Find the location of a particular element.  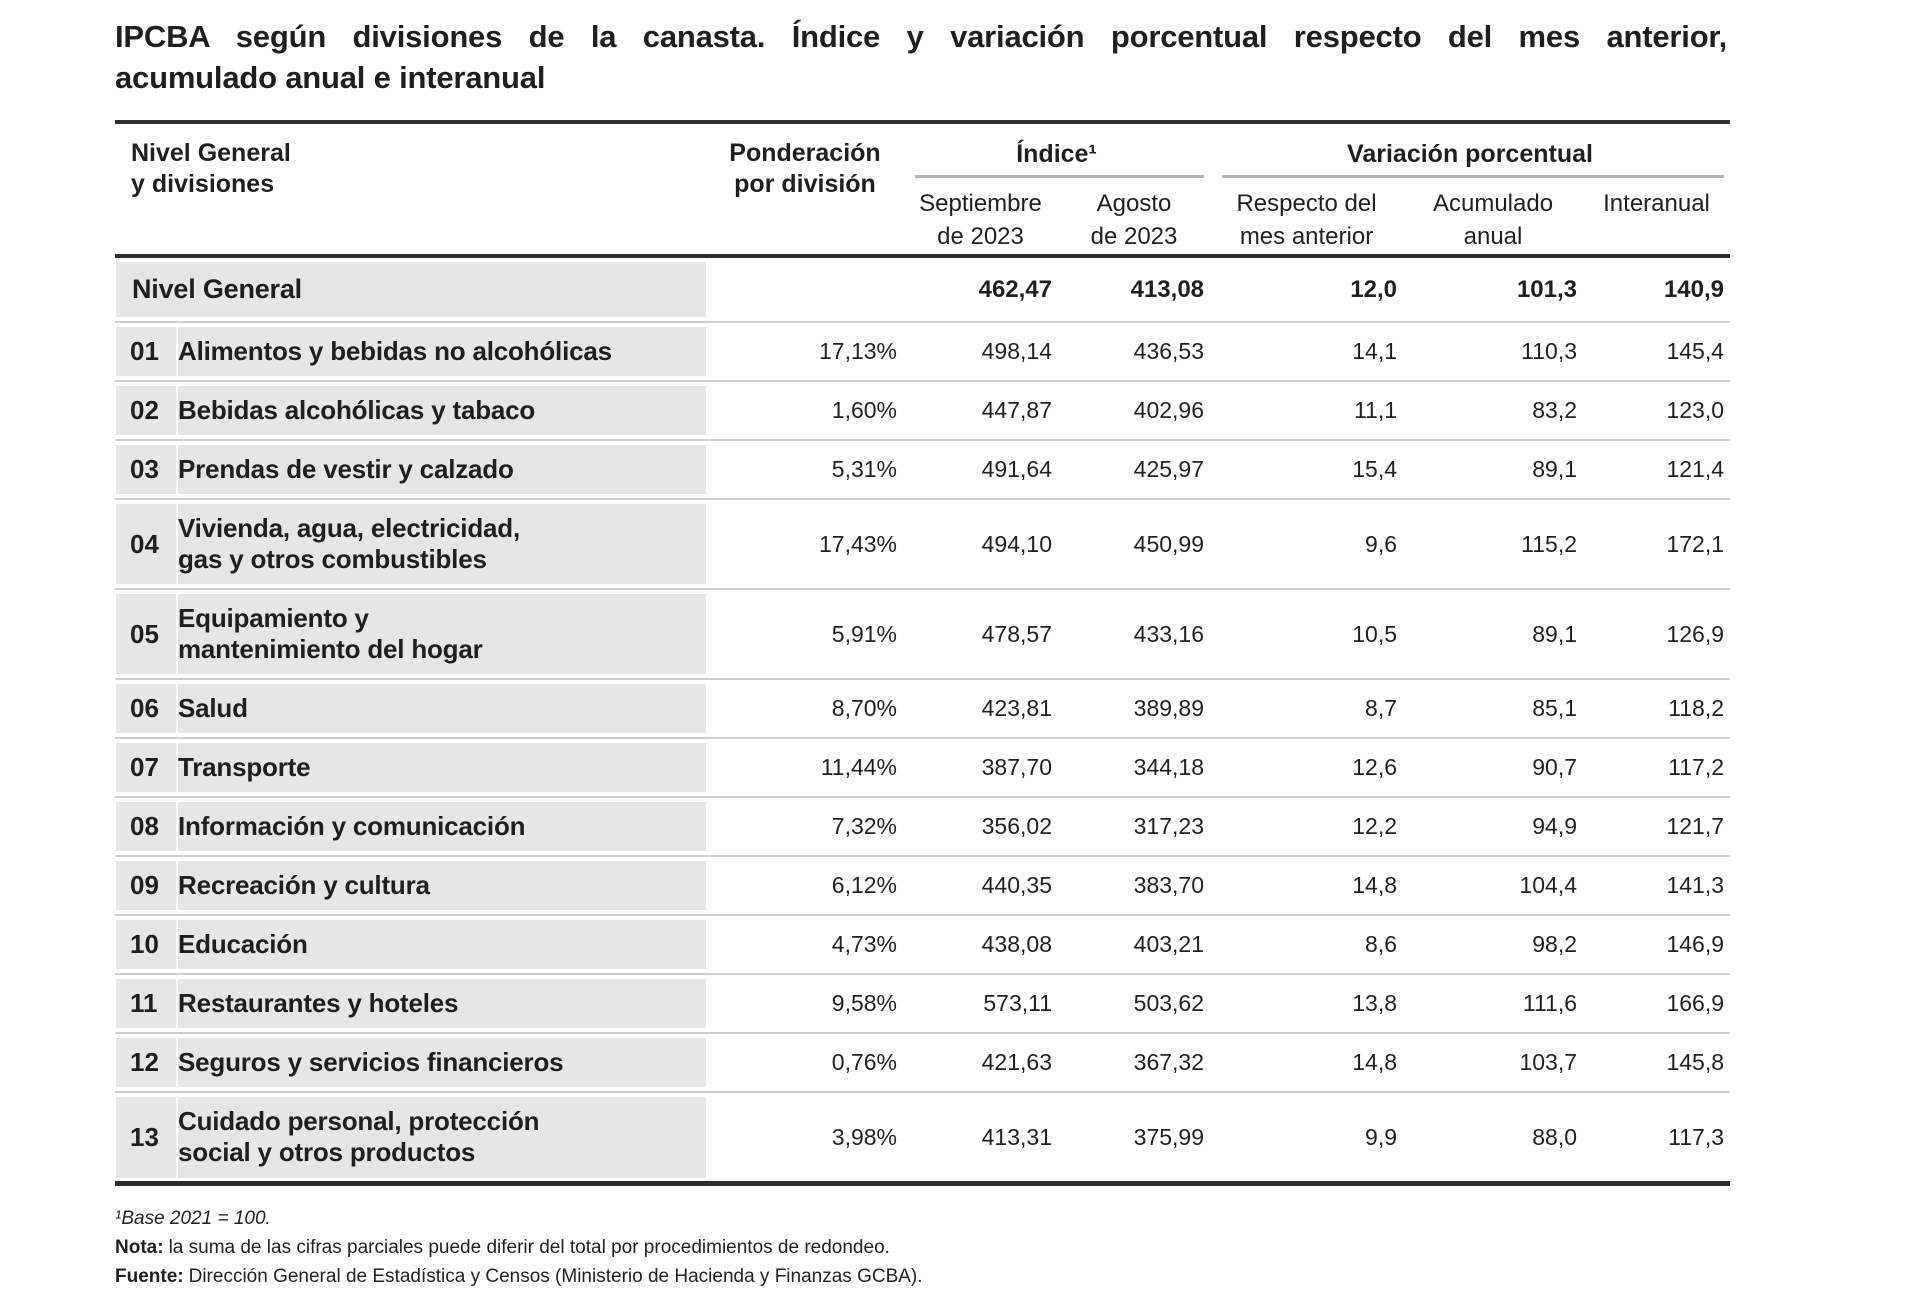

cell-division-agosto: 367,32 is located at coordinates (1134, 1062).